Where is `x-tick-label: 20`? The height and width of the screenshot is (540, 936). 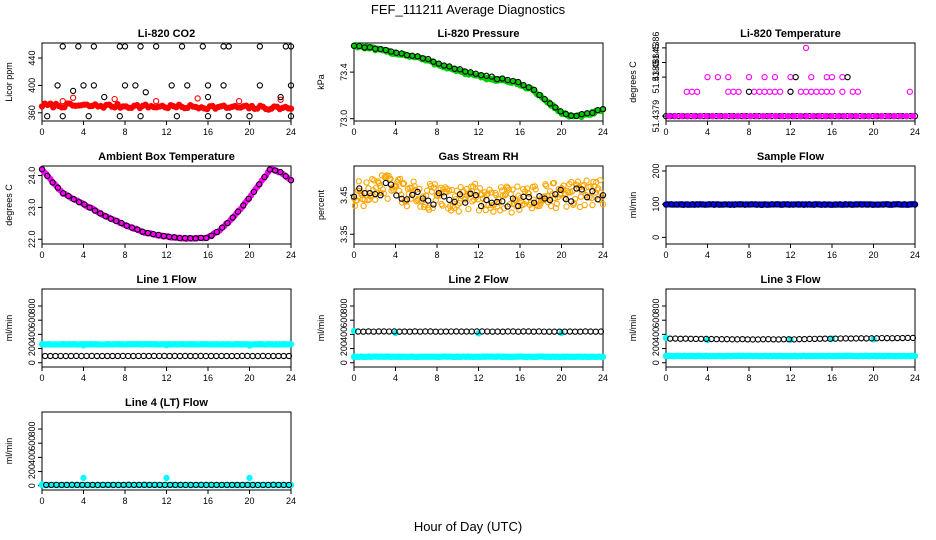
x-tick-label: 20 is located at coordinates (561, 255).